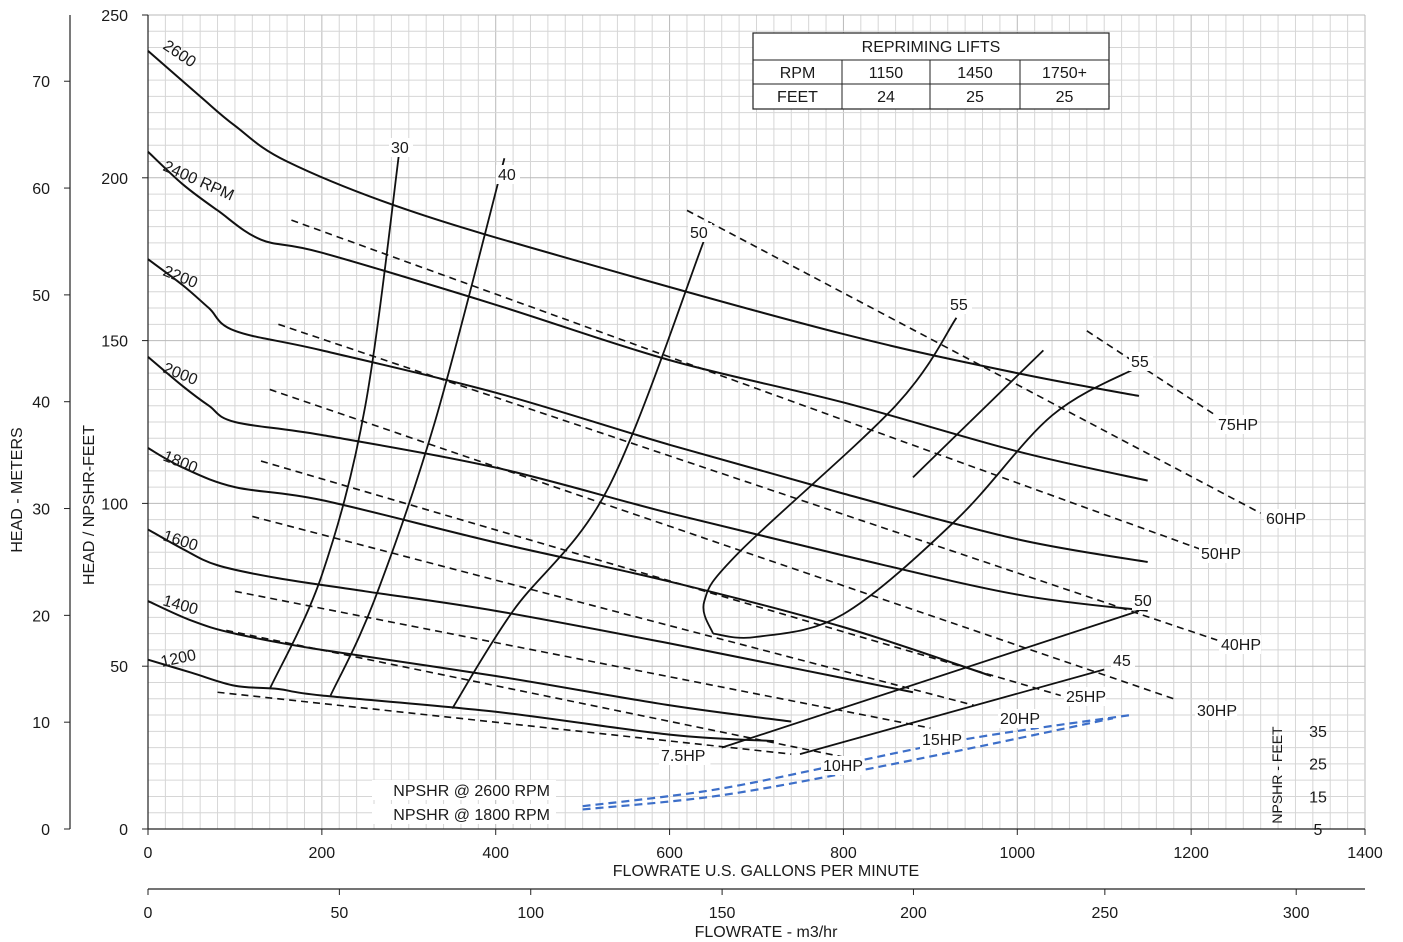  I want to click on table-cell: 1750+, so click(1064, 73).